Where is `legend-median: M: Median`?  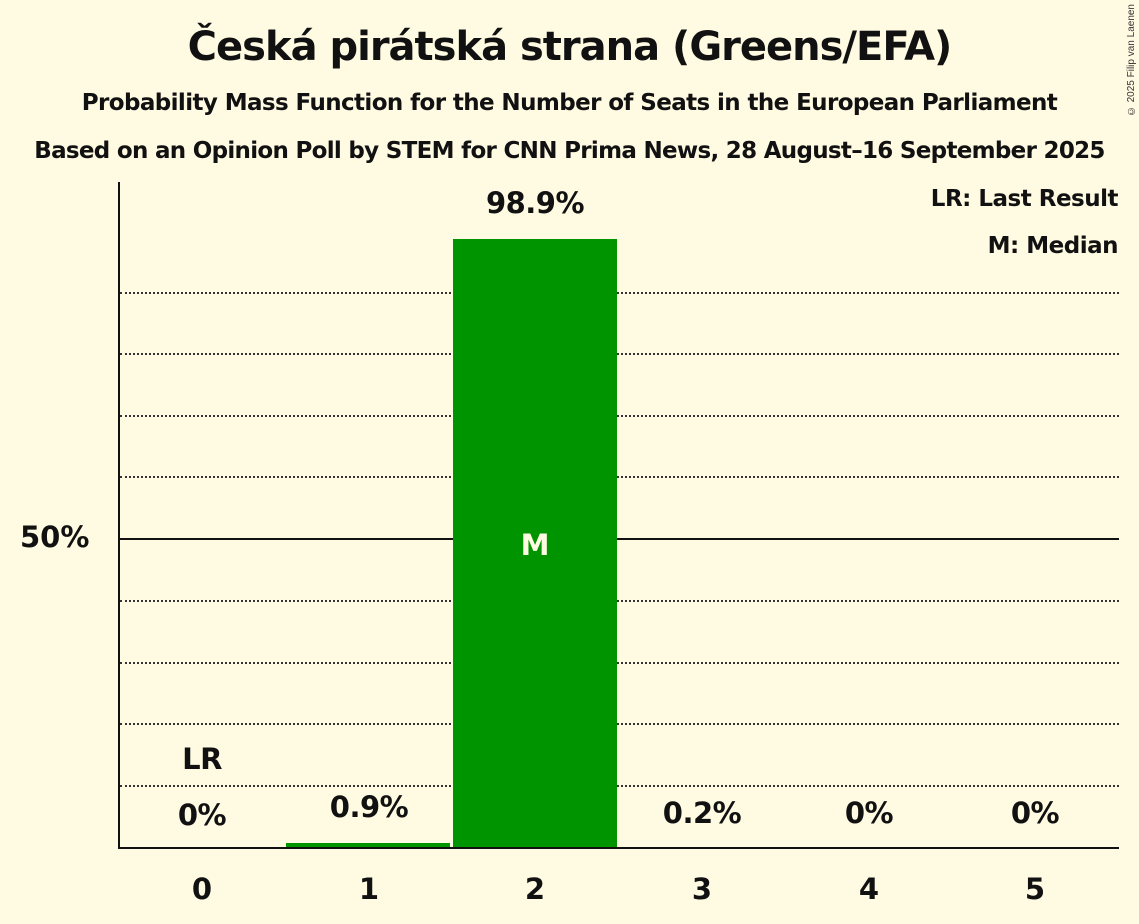
legend-median: M: Median is located at coordinates (1053, 246).